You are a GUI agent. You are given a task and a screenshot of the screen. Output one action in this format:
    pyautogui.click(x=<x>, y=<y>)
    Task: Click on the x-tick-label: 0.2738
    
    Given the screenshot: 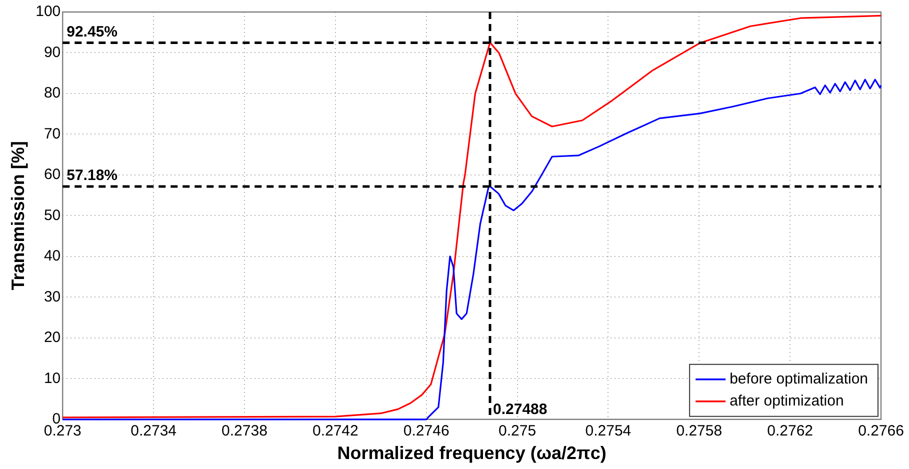 What is the action you would take?
    pyautogui.click(x=245, y=431)
    